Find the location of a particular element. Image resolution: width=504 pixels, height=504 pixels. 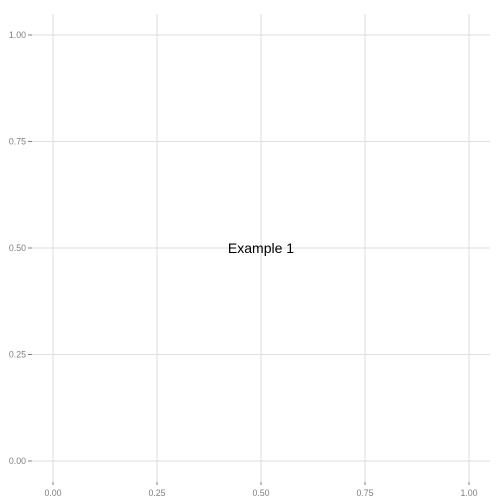

x-tick-label: 0.00 is located at coordinates (52, 493).